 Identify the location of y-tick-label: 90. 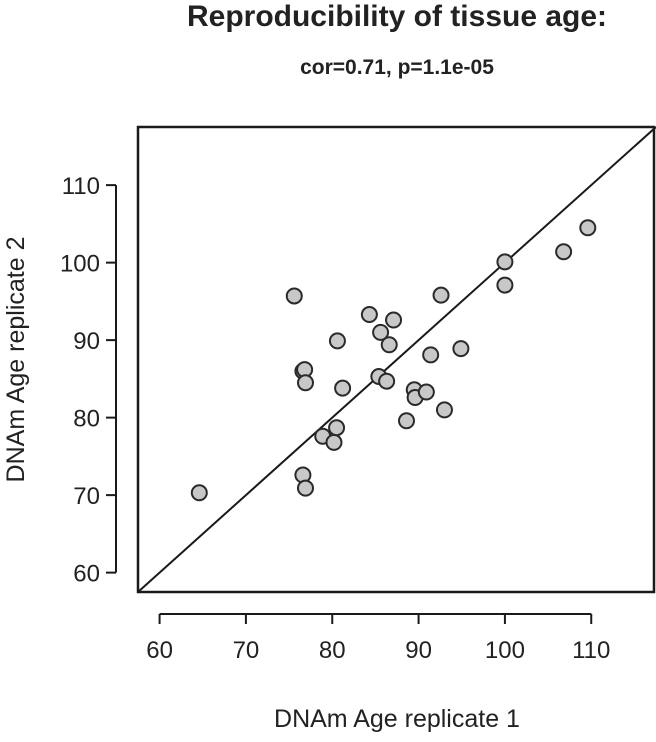
(86, 341).